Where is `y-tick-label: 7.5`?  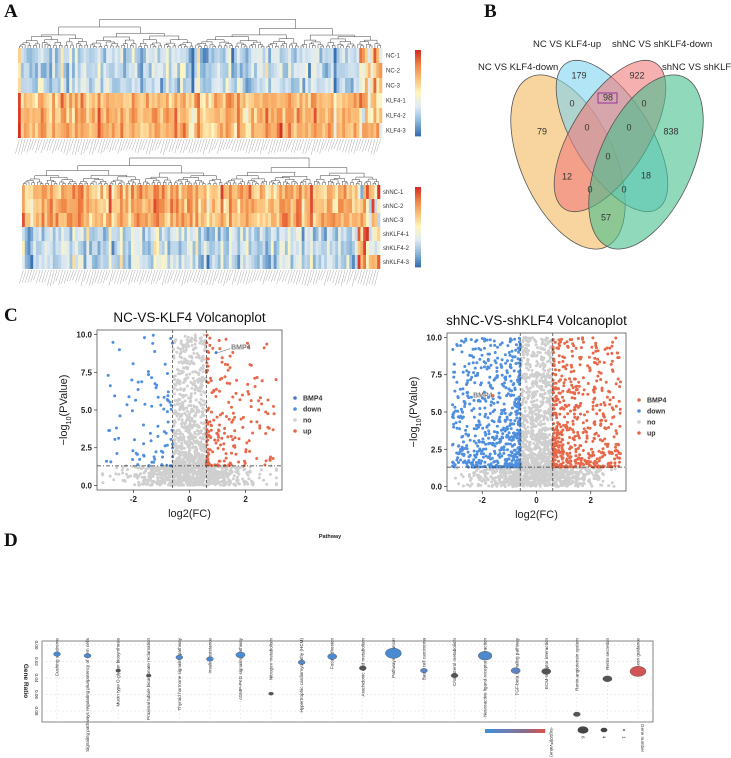
y-tick-label: 7.5 is located at coordinates (87, 372).